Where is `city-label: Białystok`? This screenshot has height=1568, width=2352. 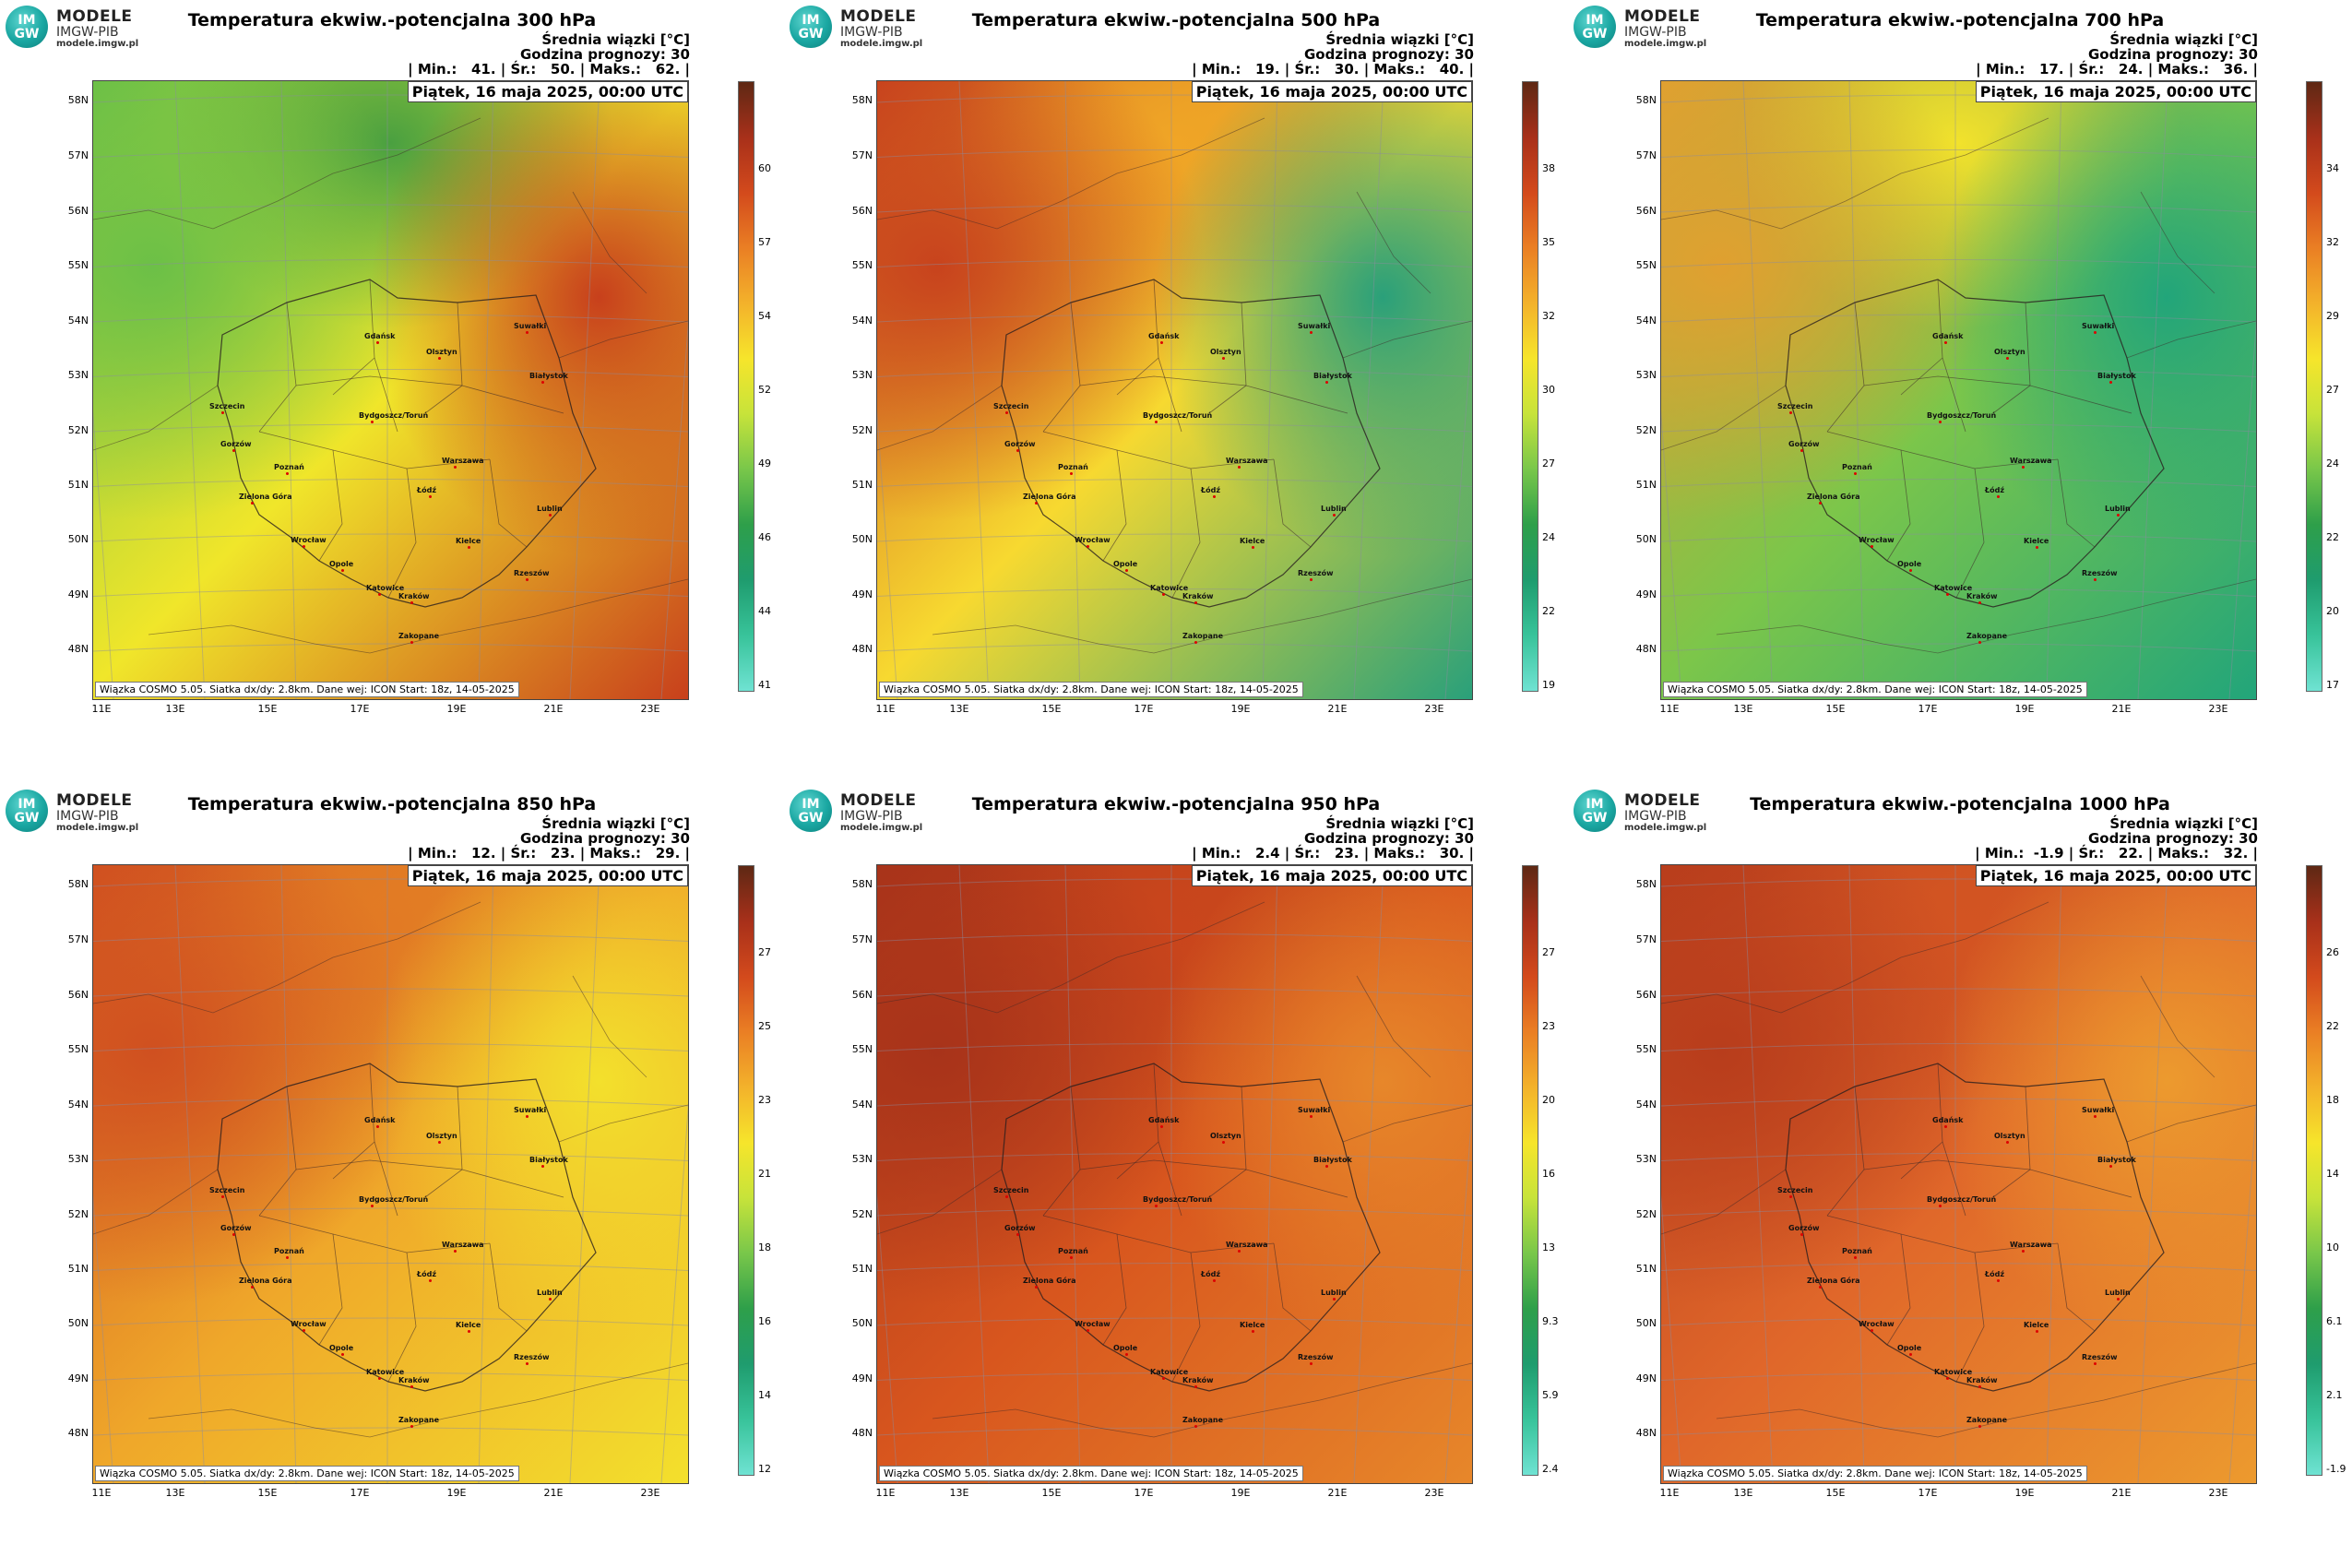 city-label: Białystok is located at coordinates (1332, 376).